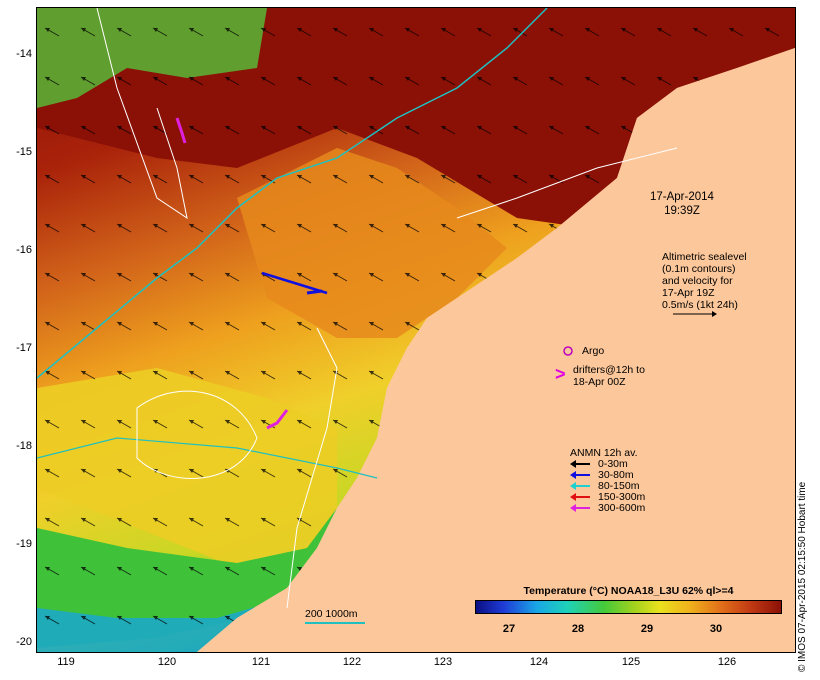 The height and width of the screenshot is (680, 820). I want to click on argo-marker-icon, so click(568, 351).